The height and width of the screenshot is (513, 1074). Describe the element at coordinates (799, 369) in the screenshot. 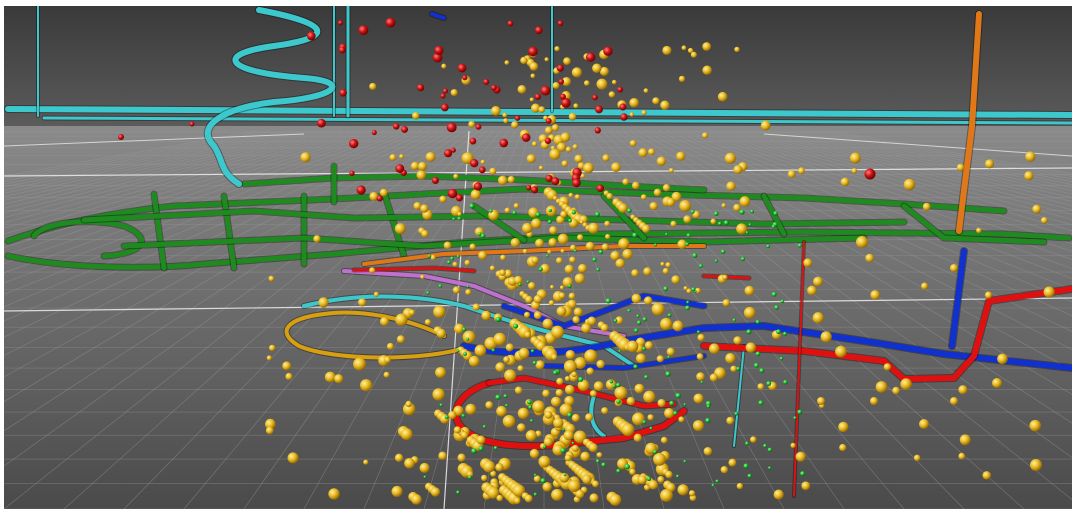

I see `red-shaft` at that location.